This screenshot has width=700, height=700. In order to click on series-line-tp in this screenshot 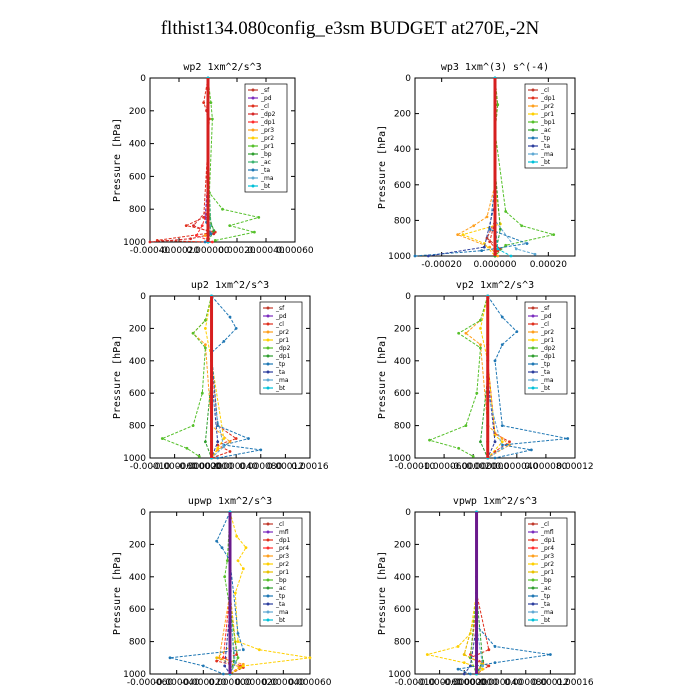, I will do `click(471, 167)`.